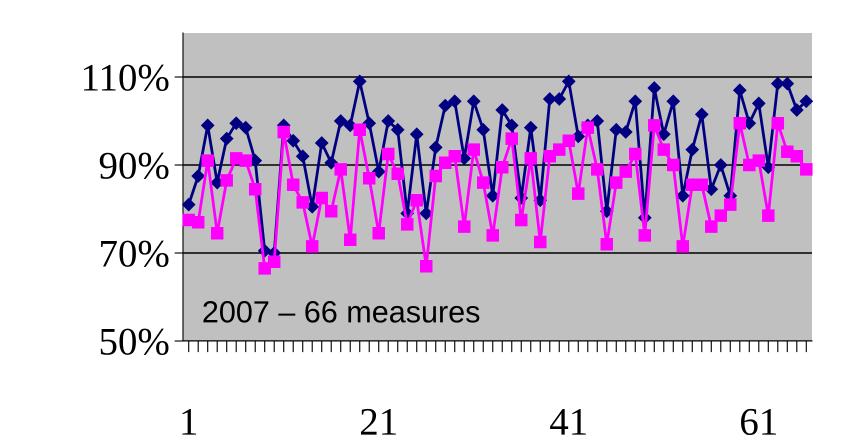 This screenshot has width=868, height=448. What do you see at coordinates (341, 312) in the screenshot?
I see `annotation: 2007 – 66 measures` at bounding box center [341, 312].